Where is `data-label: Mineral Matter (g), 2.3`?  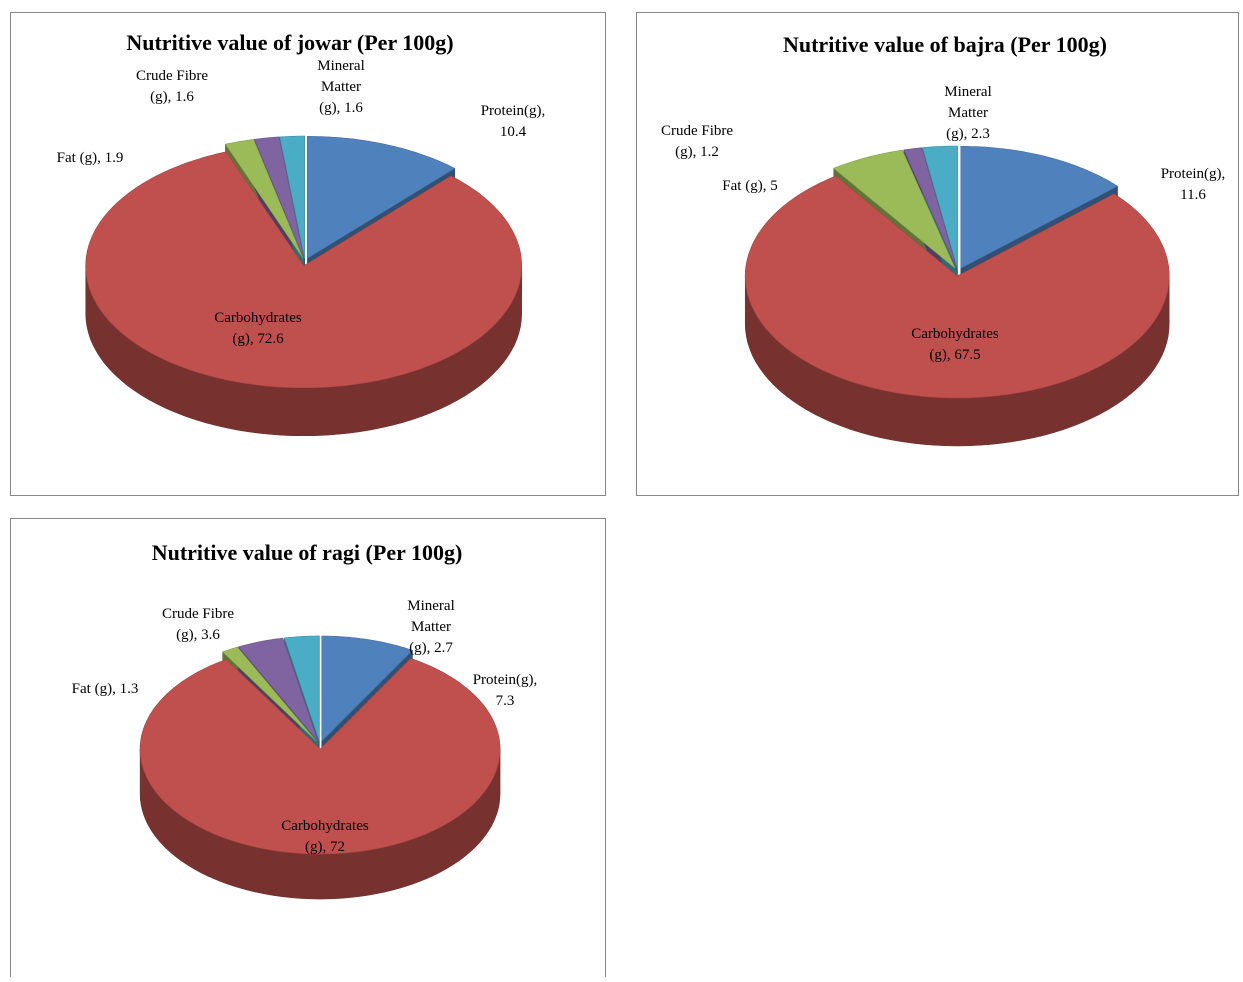 data-label: Mineral Matter (g), 2.3 is located at coordinates (967, 113).